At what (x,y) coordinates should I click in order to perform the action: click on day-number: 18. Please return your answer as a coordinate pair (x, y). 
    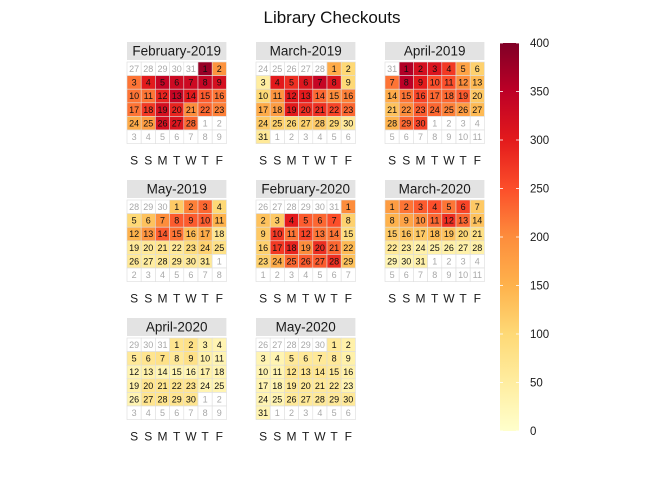
    Looking at the image, I should click on (148, 110).